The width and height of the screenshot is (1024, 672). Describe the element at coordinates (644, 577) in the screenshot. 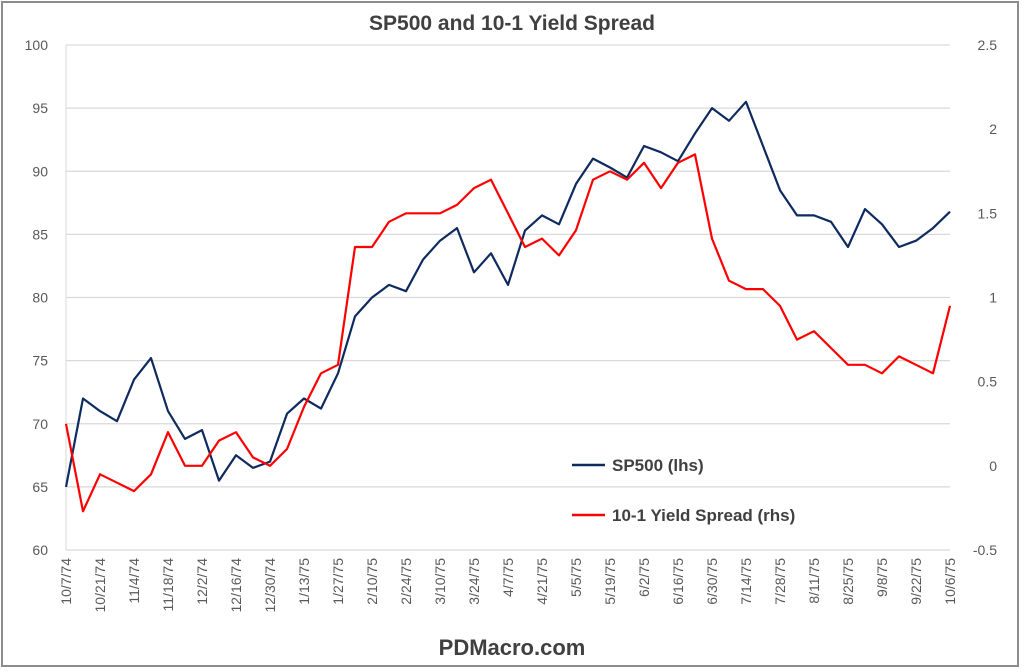

I see `x-tick-label: 6/2/75` at that location.